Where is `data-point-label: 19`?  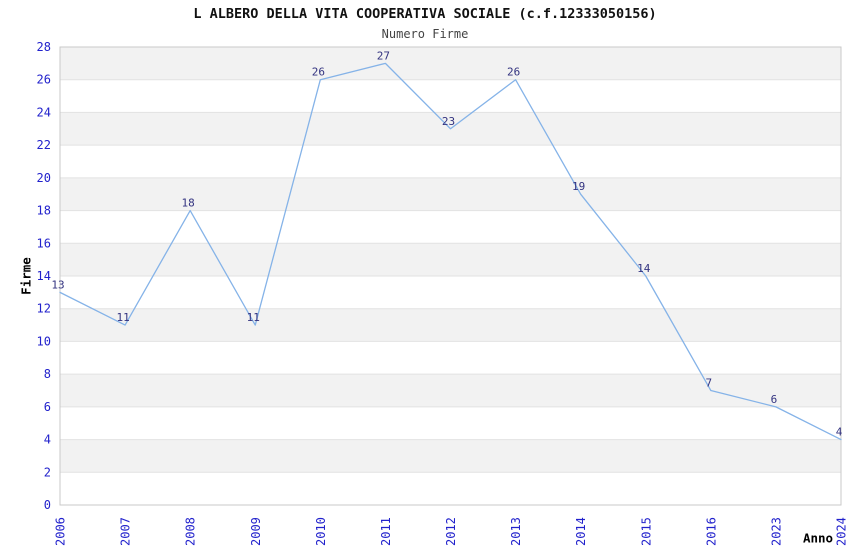
data-point-label: 19 is located at coordinates (578, 186).